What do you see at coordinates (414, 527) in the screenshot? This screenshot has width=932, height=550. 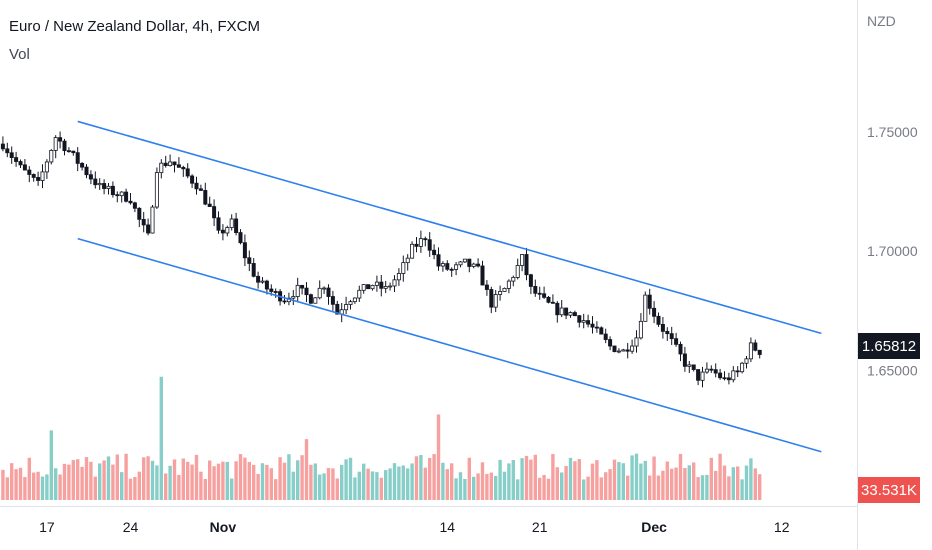 I see `time-axis: 17 24 Nov 14 21 Dec 12` at bounding box center [414, 527].